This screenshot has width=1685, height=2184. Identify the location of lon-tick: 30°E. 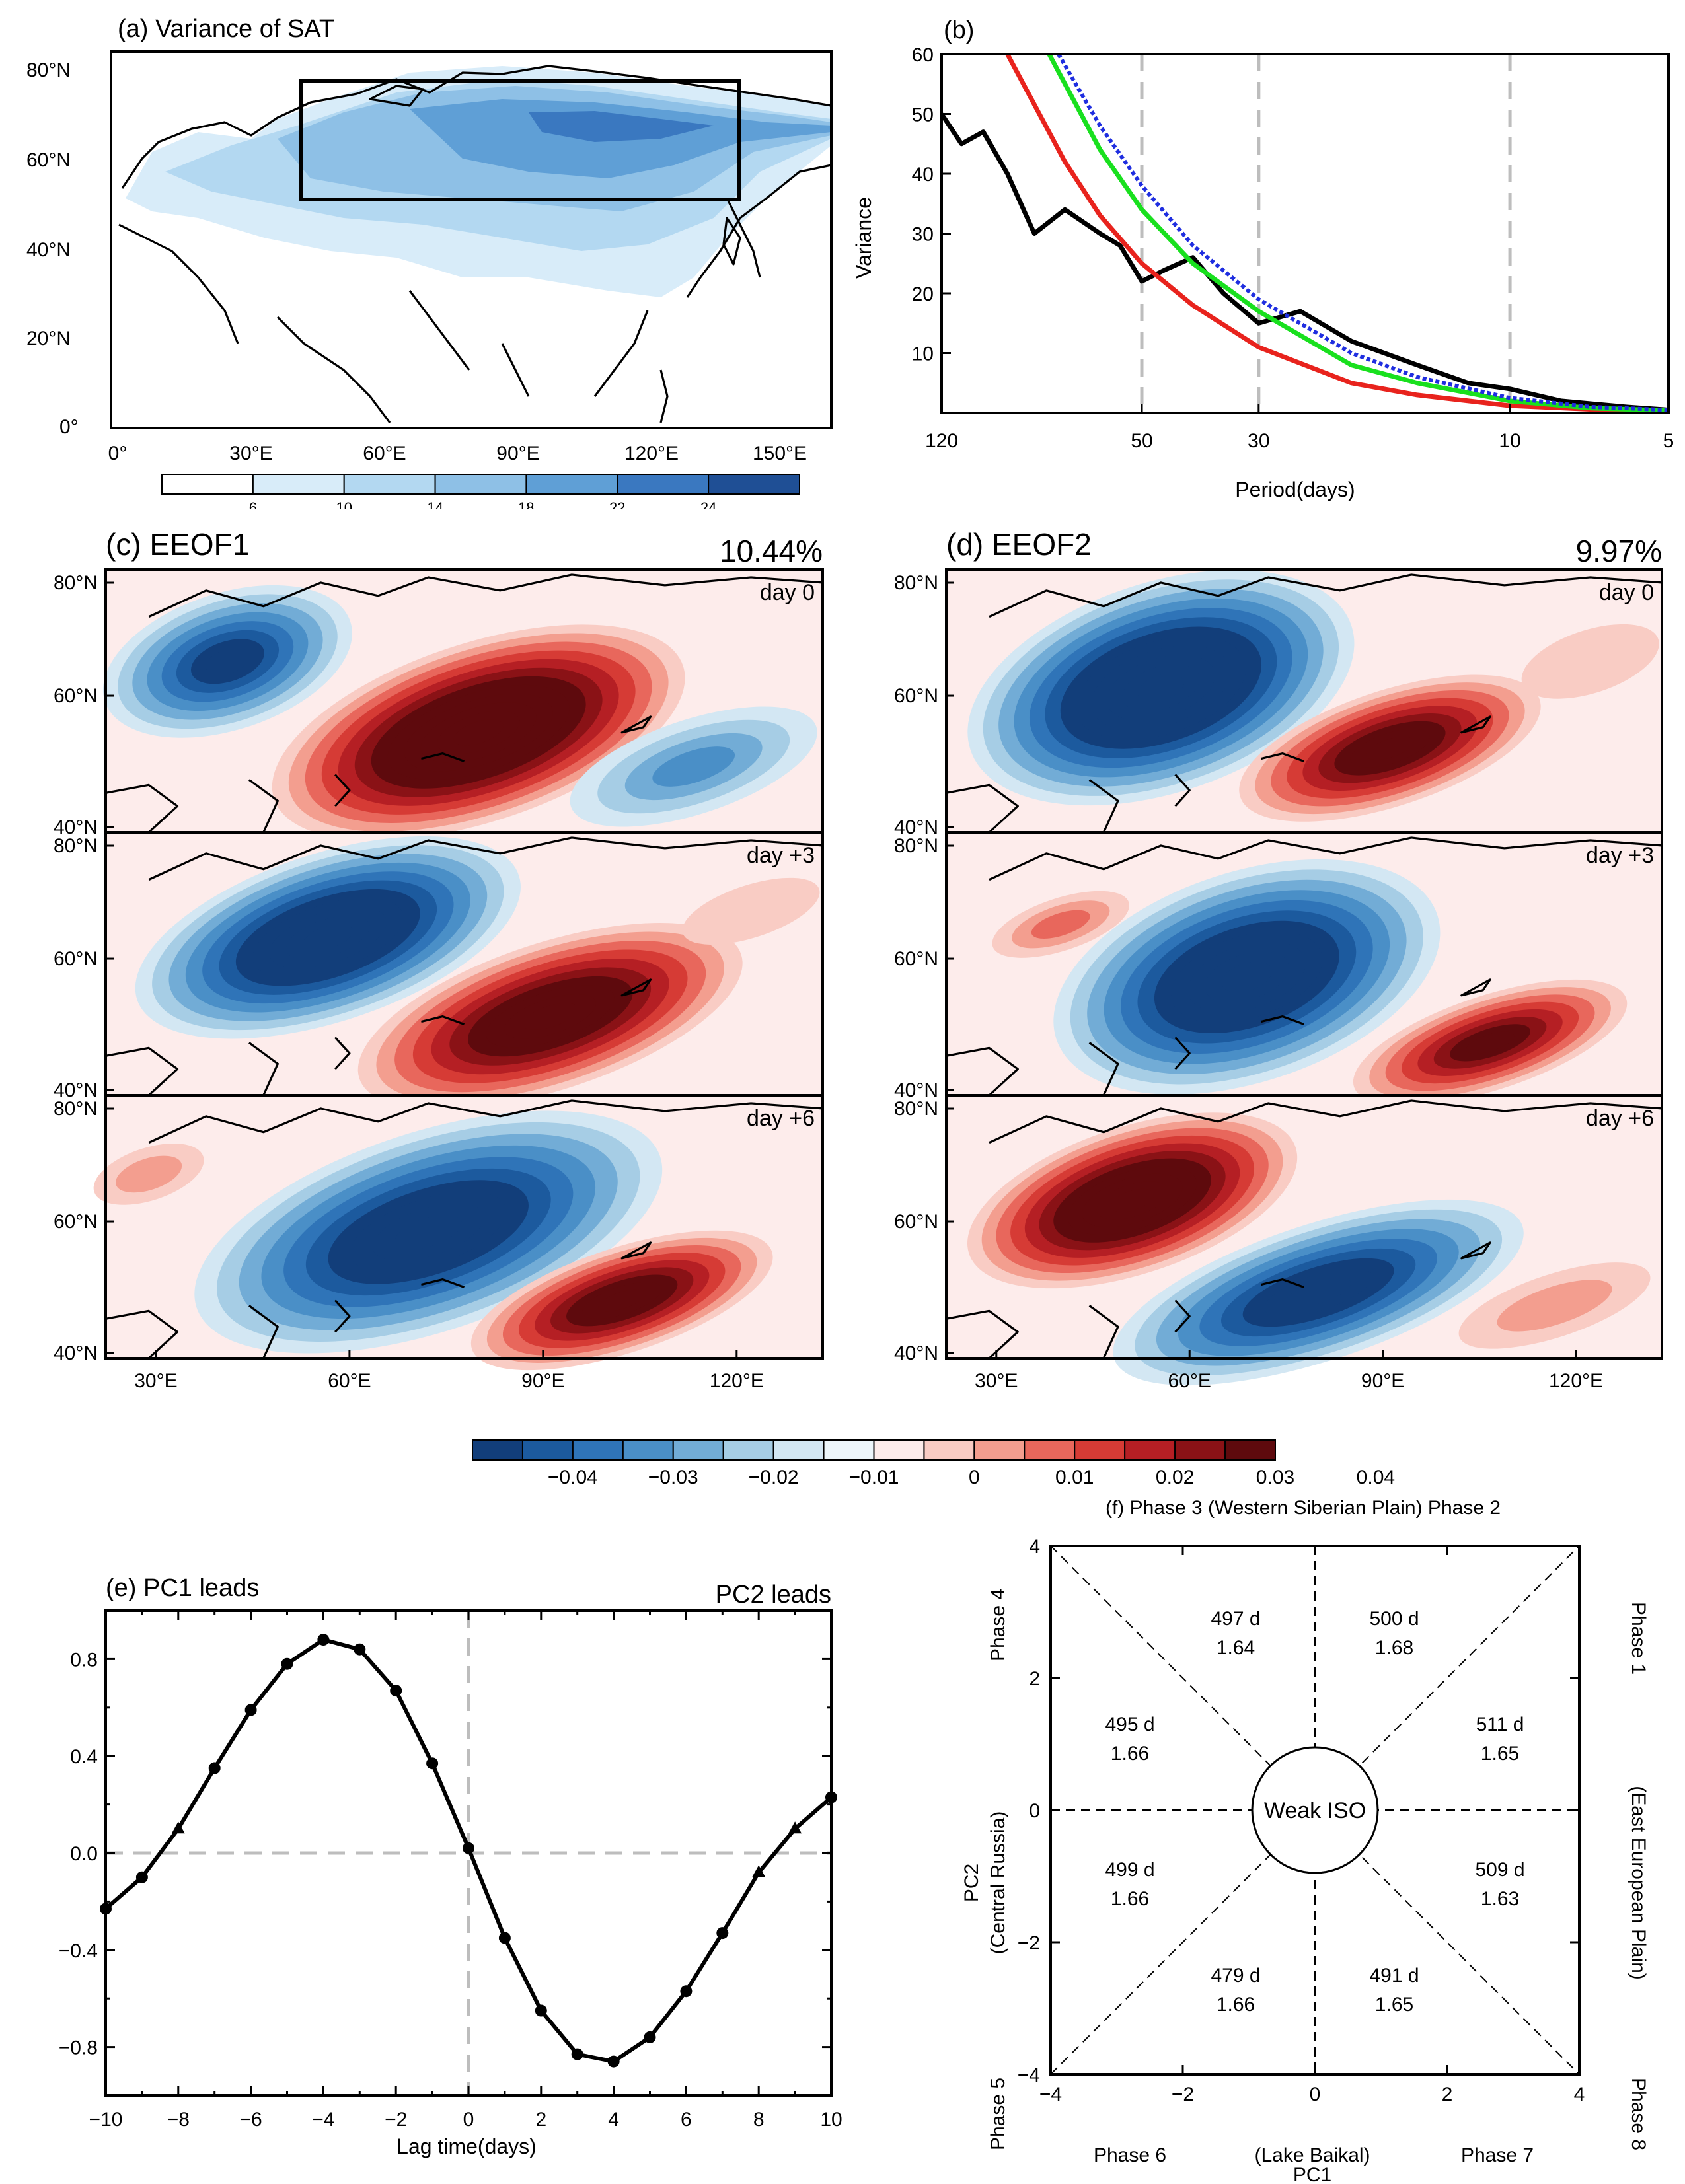
(251, 453).